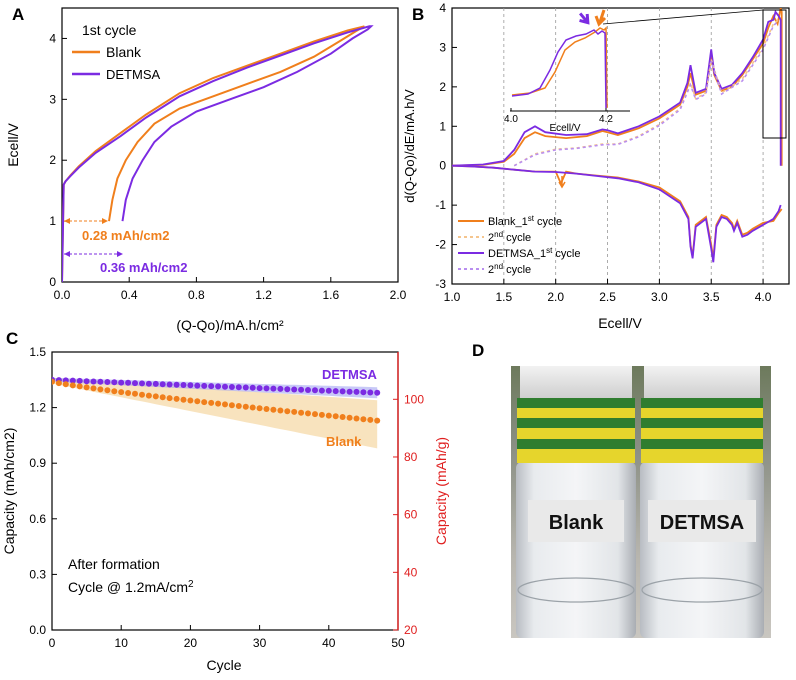 Image resolution: width=796 pixels, height=680 pixels. I want to click on a-xtick-label: 1.2, so click(263, 295).